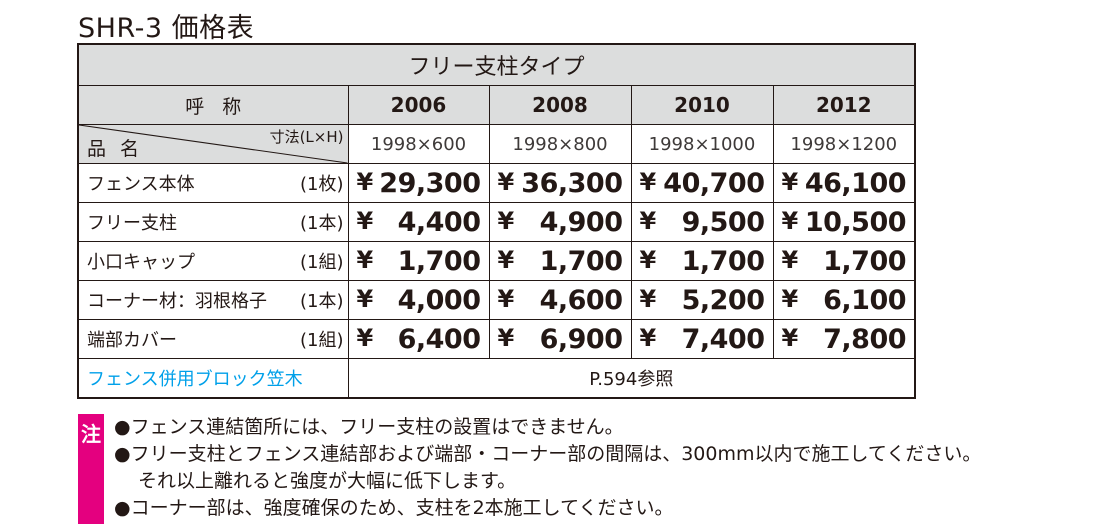 The image size is (1096, 532). Describe the element at coordinates (723, 222) in the screenshot. I see `price-value: 9,500` at that location.